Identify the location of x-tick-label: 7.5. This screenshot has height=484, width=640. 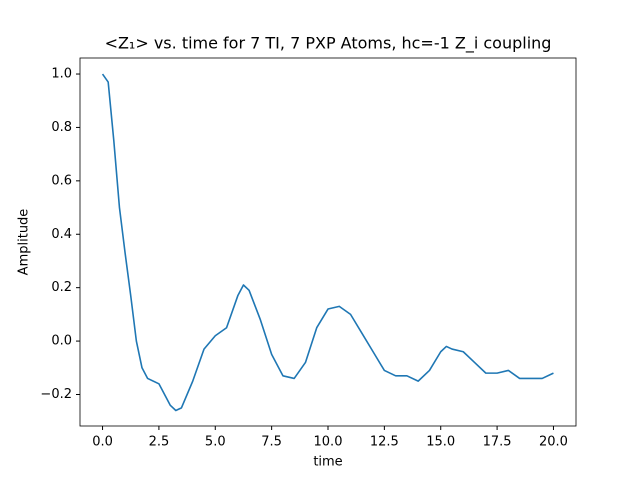
(271, 442).